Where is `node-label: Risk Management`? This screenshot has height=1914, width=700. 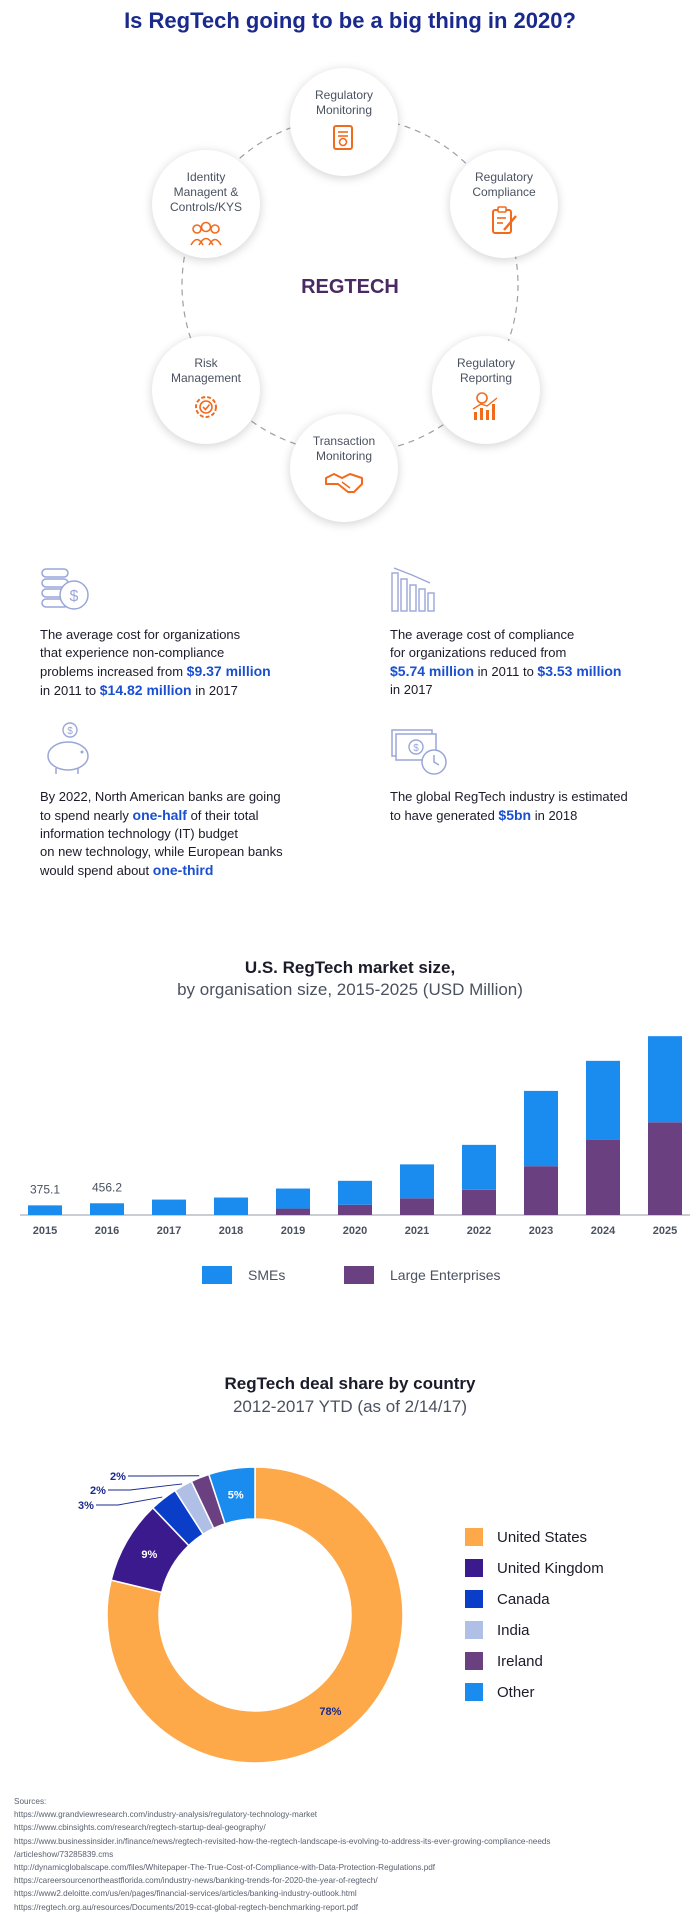
node-label: Risk Management is located at coordinates (206, 371).